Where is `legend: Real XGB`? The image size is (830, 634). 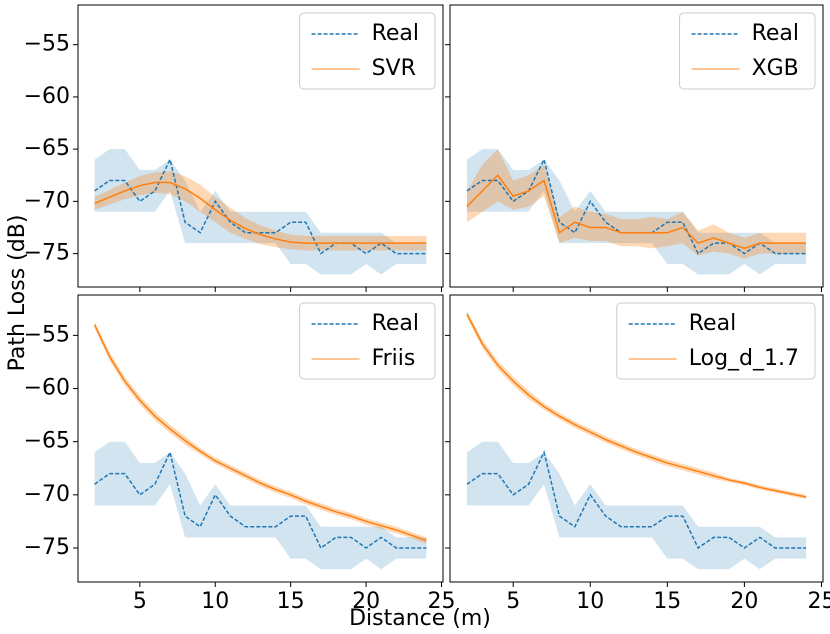
legend: Real XGB is located at coordinates (747, 51).